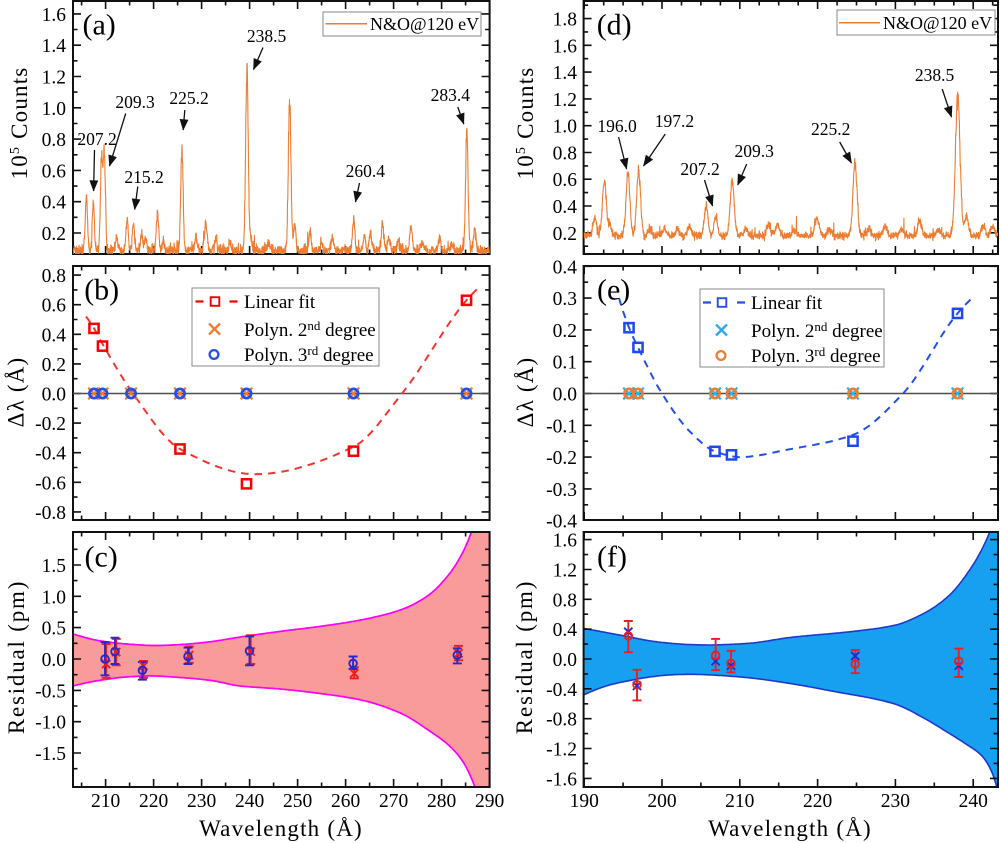 The width and height of the screenshot is (1000, 843). What do you see at coordinates (54, 629) in the screenshot?
I see `svg-text: 0.5` at bounding box center [54, 629].